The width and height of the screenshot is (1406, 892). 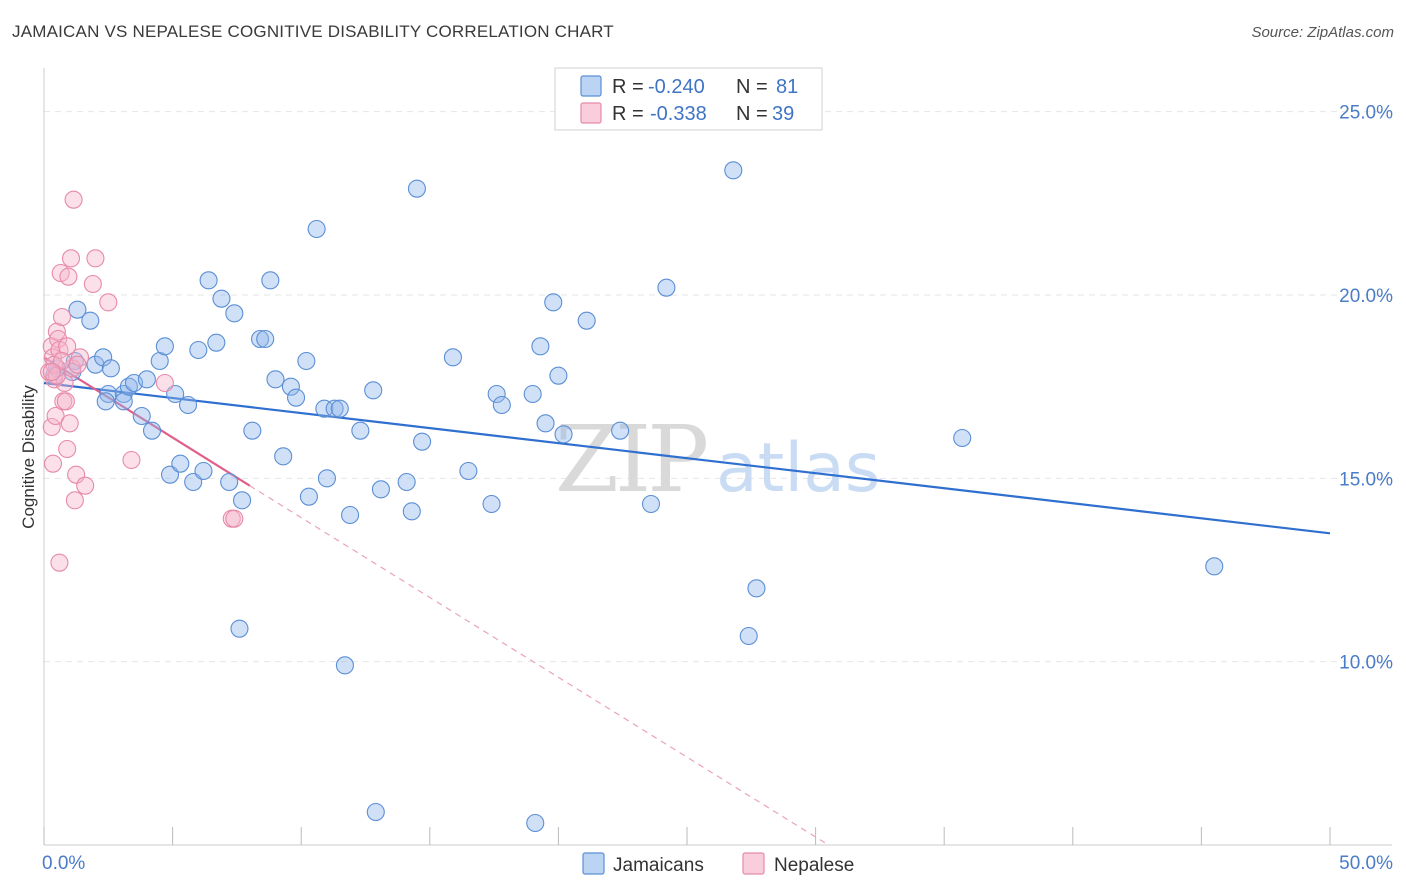 What do you see at coordinates (798, 468) in the screenshot?
I see `watermark-atlas: atlas` at bounding box center [798, 468].